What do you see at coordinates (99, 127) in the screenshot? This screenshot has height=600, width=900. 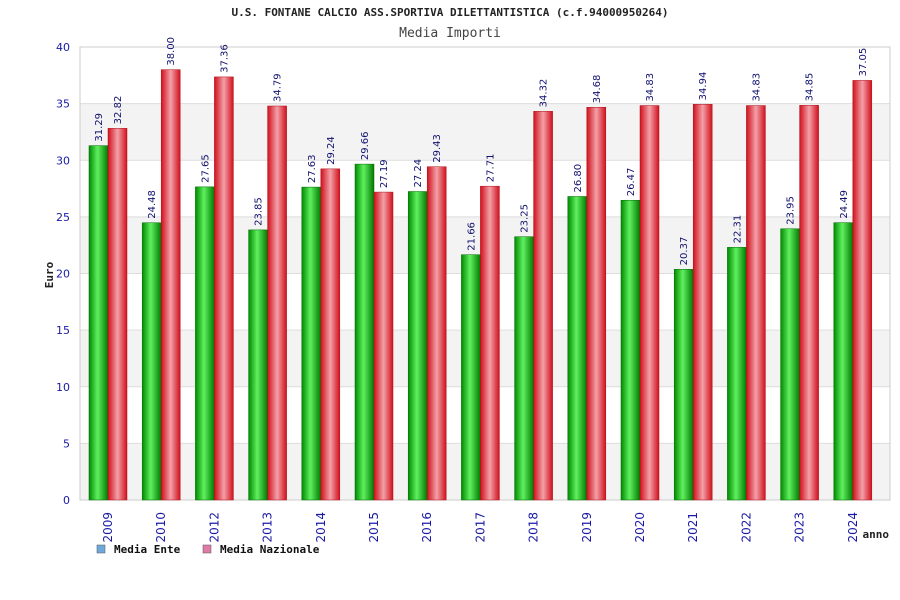 I see `data-label: 31.29` at bounding box center [99, 127].